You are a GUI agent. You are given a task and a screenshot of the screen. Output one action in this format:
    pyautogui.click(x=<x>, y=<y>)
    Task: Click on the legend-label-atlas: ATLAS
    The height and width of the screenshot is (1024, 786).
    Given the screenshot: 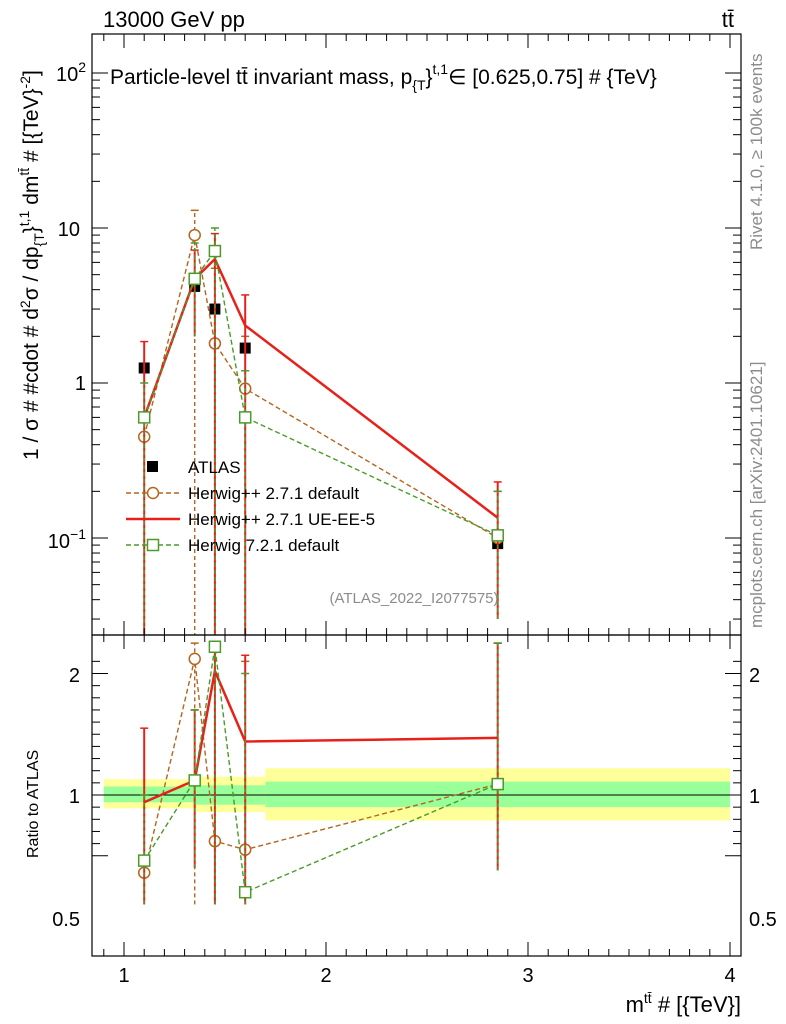 What is the action you would take?
    pyautogui.click(x=214, y=467)
    